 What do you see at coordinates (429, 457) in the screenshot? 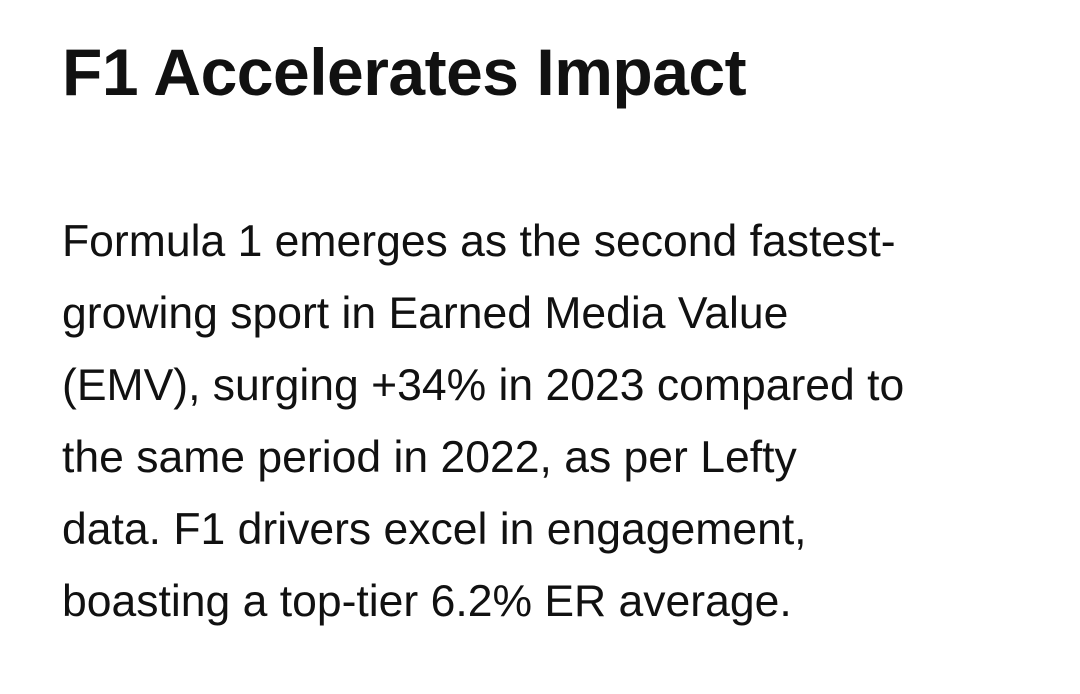
I see `article-body-line: the same period in 2022, as per Lefty` at bounding box center [429, 457].